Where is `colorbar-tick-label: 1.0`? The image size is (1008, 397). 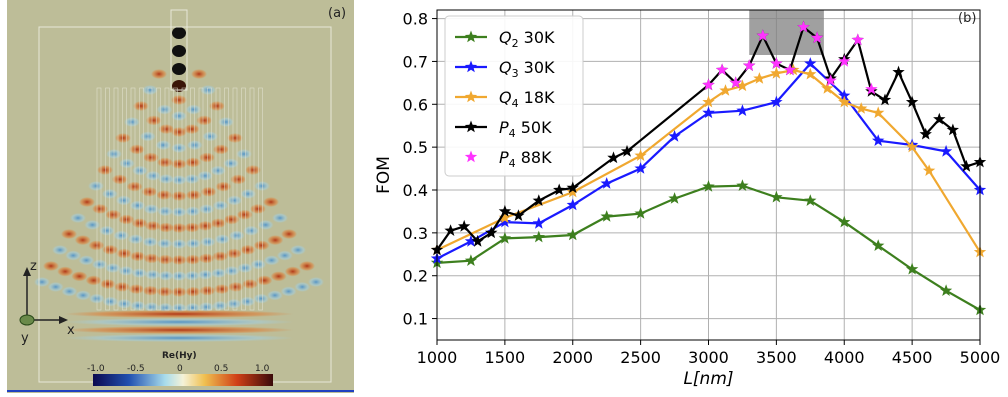 colorbar-tick-label: 1.0 is located at coordinates (262, 369).